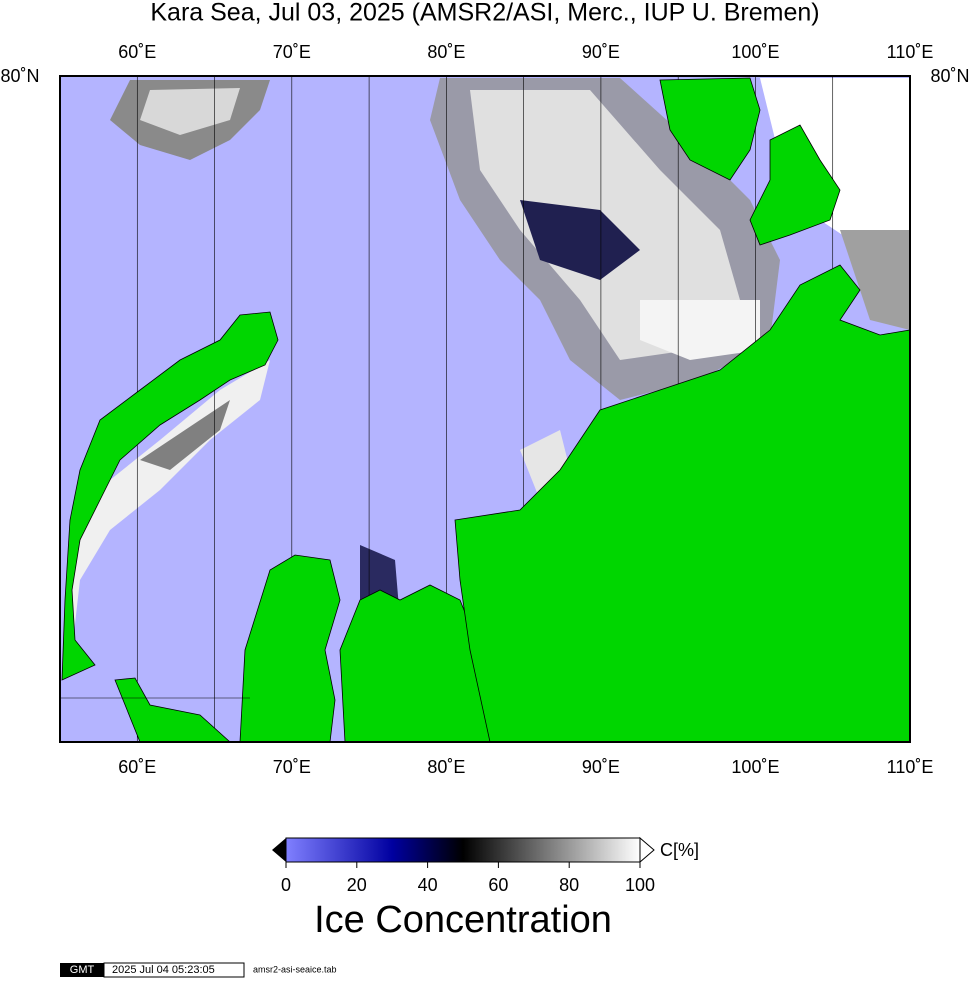 This screenshot has width=971, height=985. I want to click on colorbar-tick-label: 20, so click(357, 885).